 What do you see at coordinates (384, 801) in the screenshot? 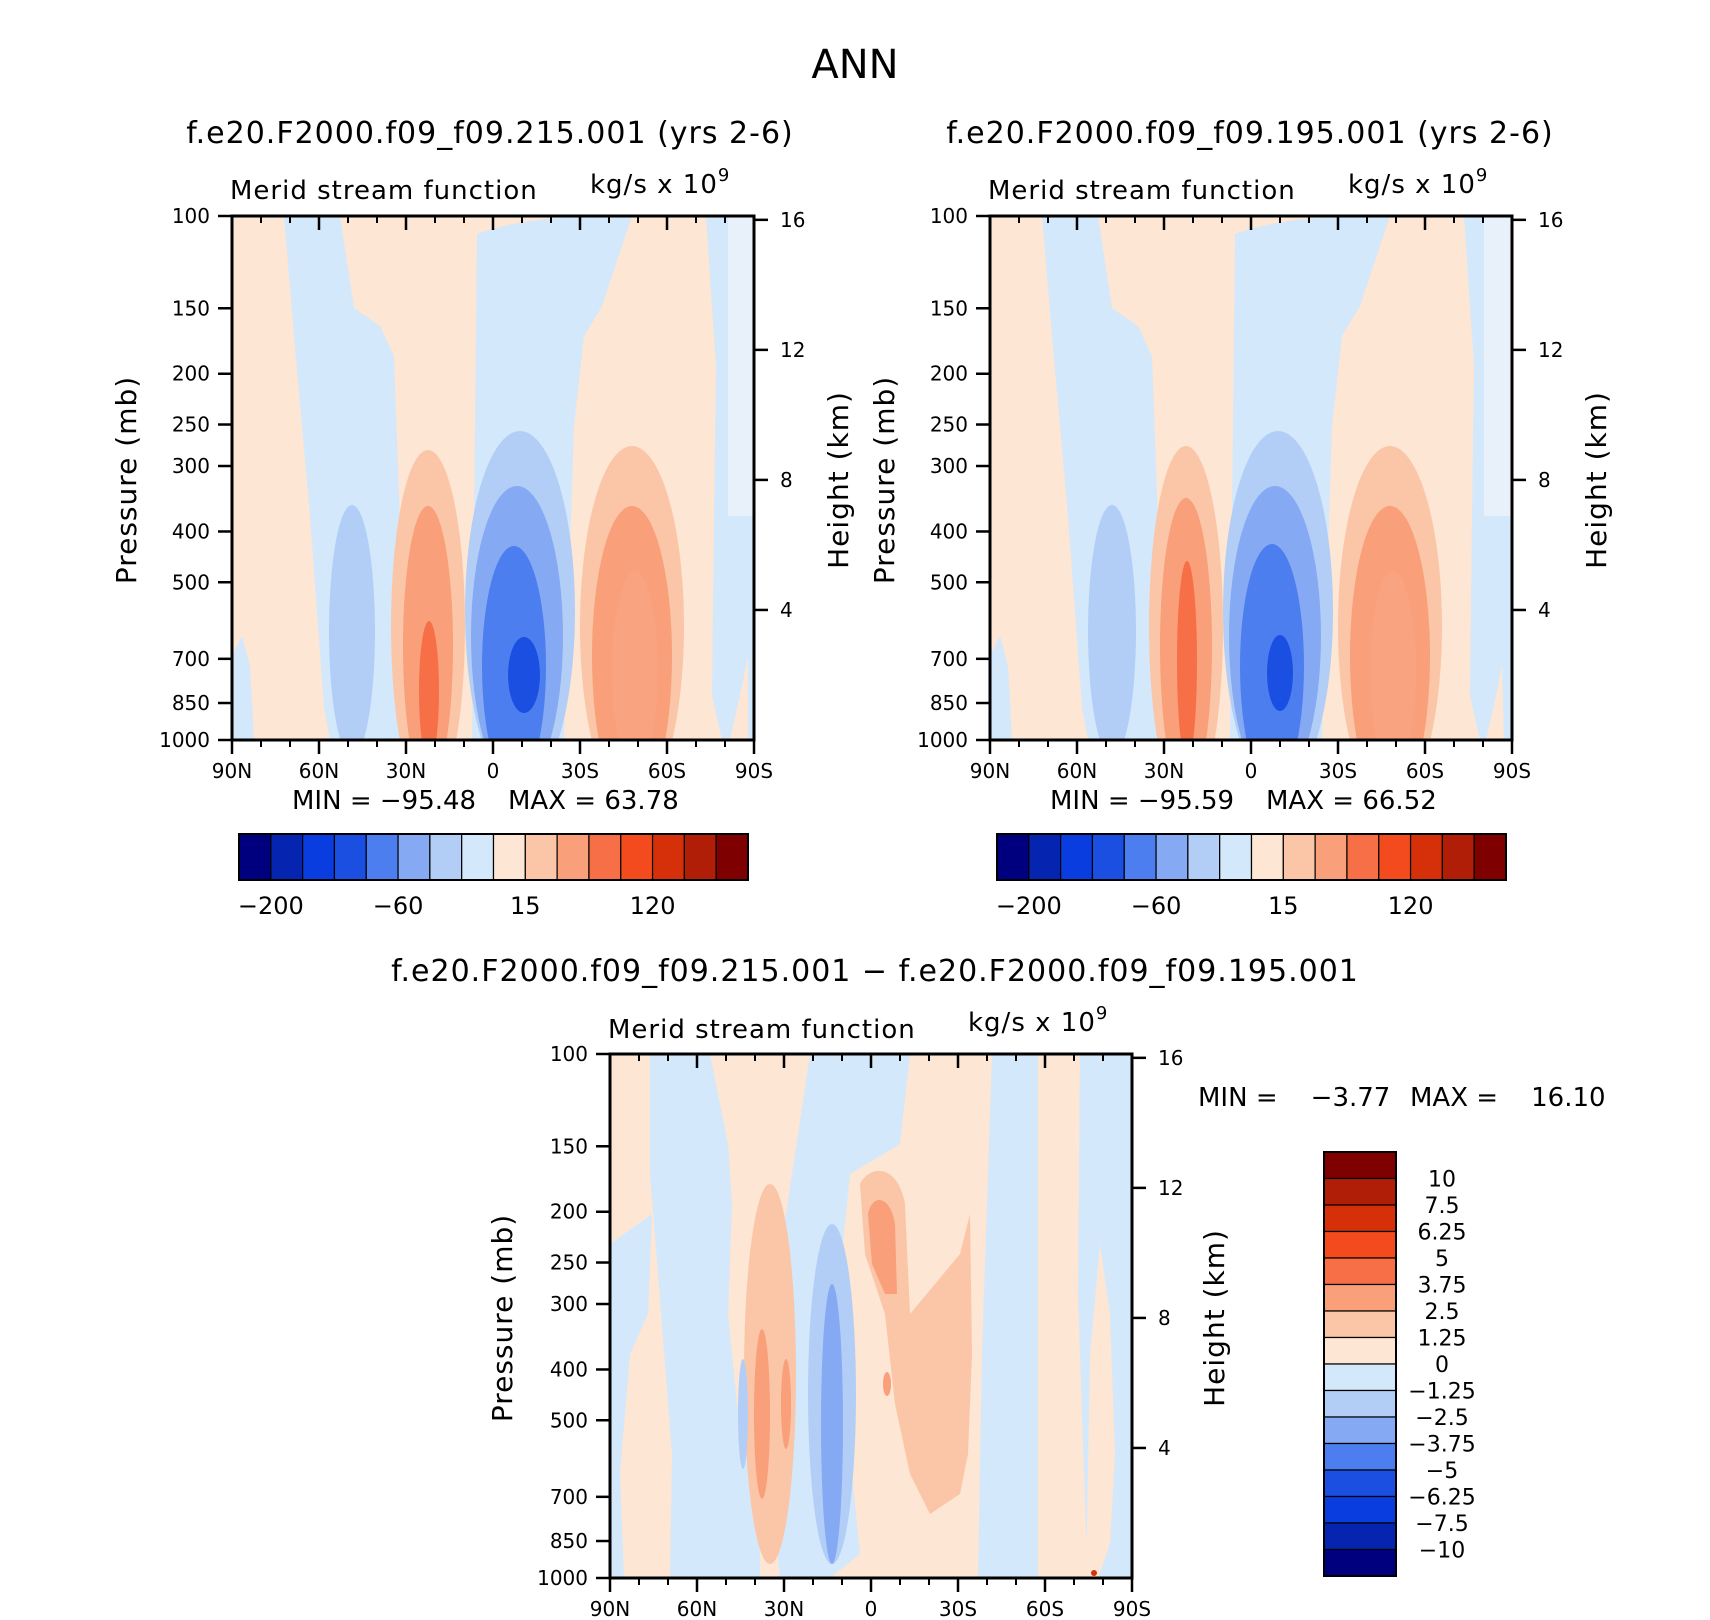
I see `panel-1-min-label: MIN = −95.48` at bounding box center [384, 801].